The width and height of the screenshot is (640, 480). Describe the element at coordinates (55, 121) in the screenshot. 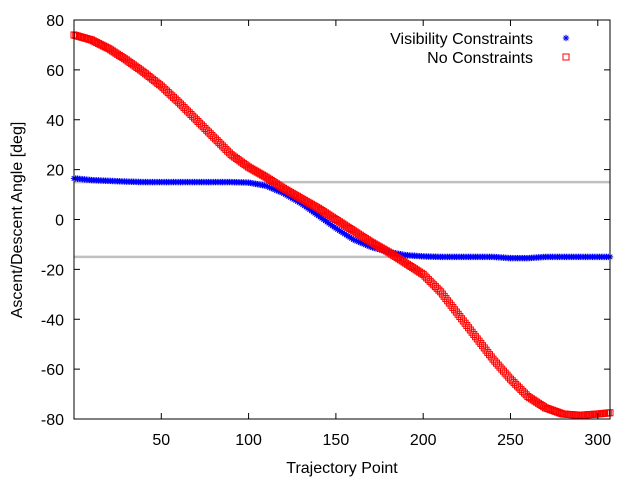

I see `y-tick-label: 40` at that location.